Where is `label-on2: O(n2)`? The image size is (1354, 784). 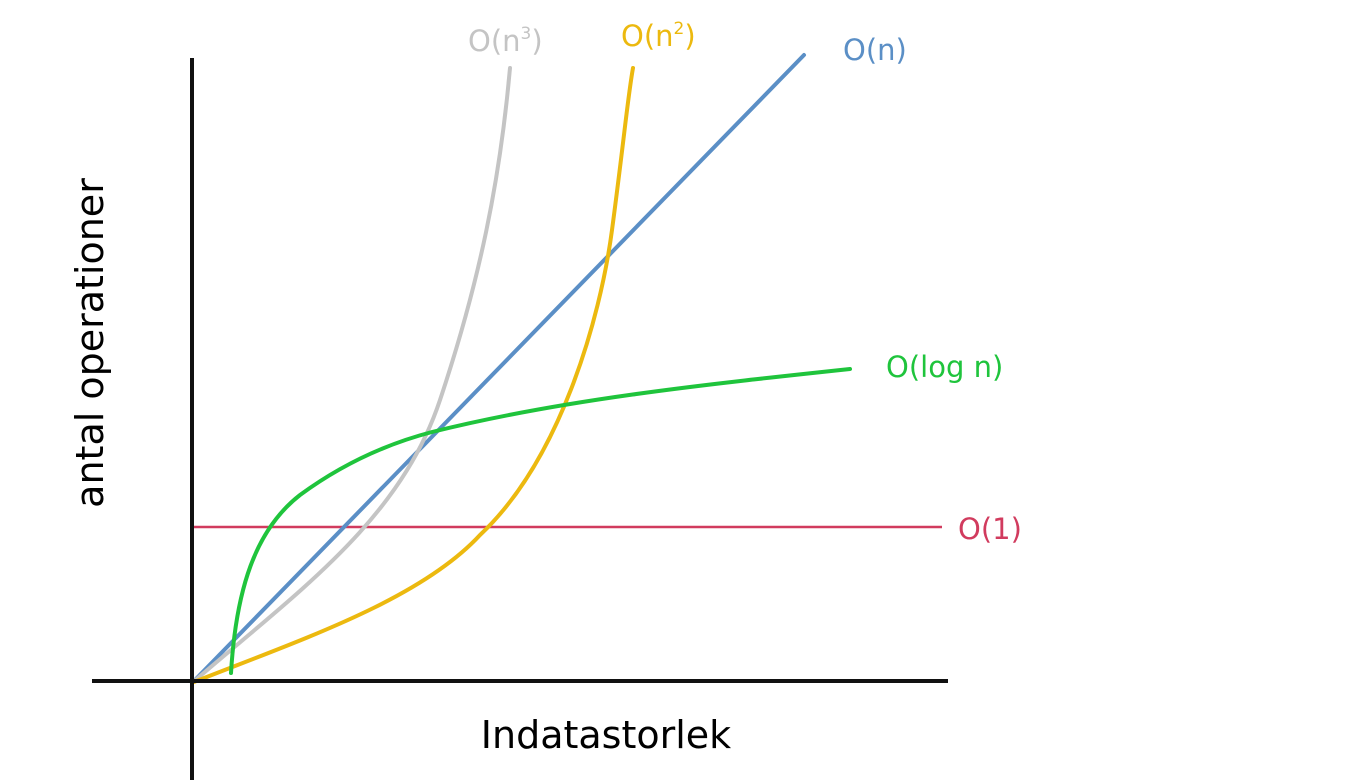 label-on2: O(n2) is located at coordinates (658, 36).